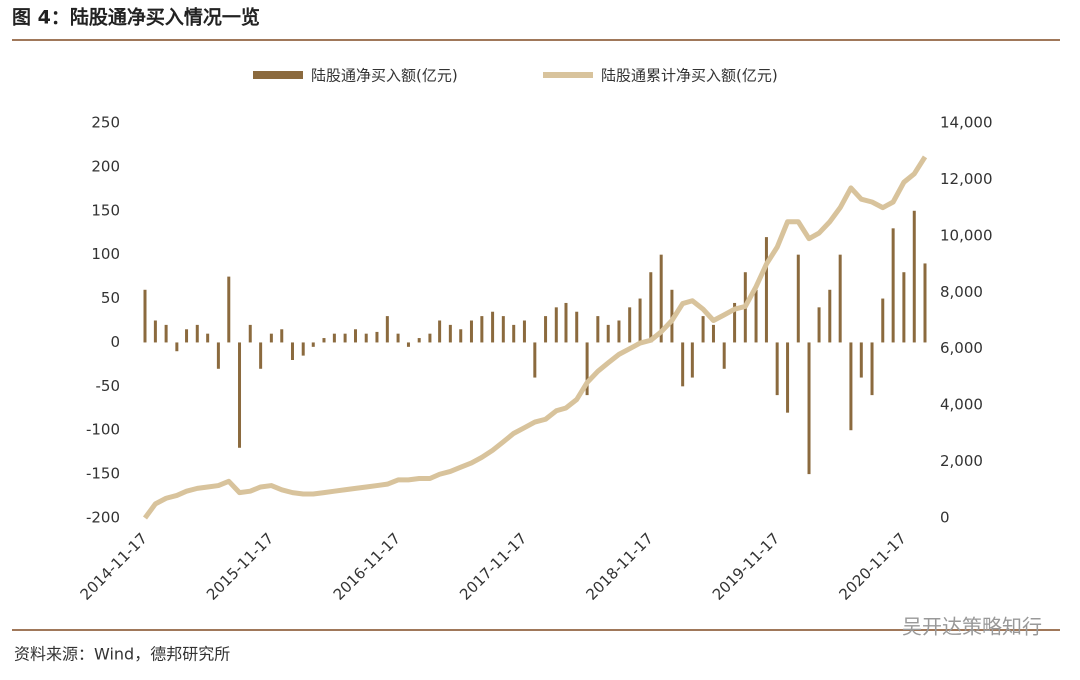 The width and height of the screenshot is (1080, 680). Describe the element at coordinates (240, 566) in the screenshot. I see `x-tick-label: 2015-11-17` at that location.